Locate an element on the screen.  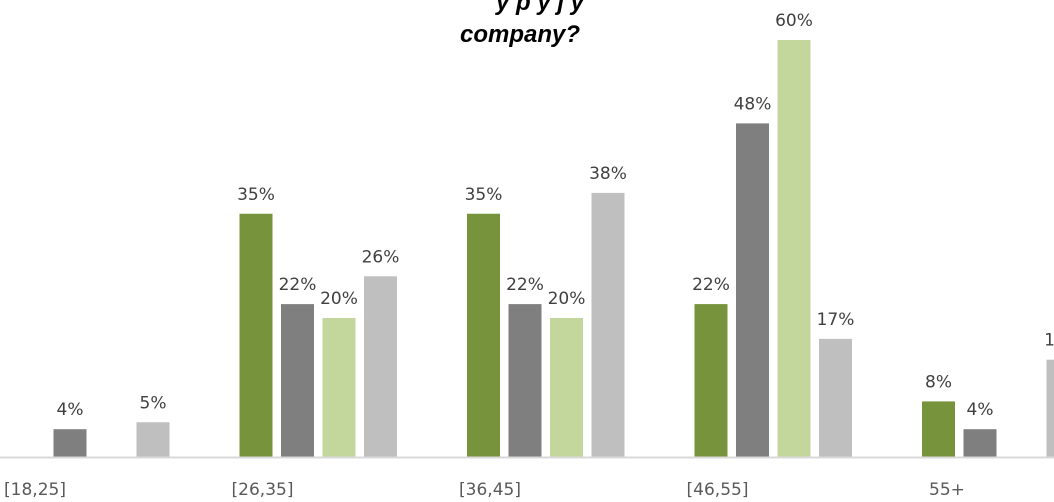
x-axis-labels: [18,25] [26,35] [36,45] [46,55] 55+ is located at coordinates (484, 490).